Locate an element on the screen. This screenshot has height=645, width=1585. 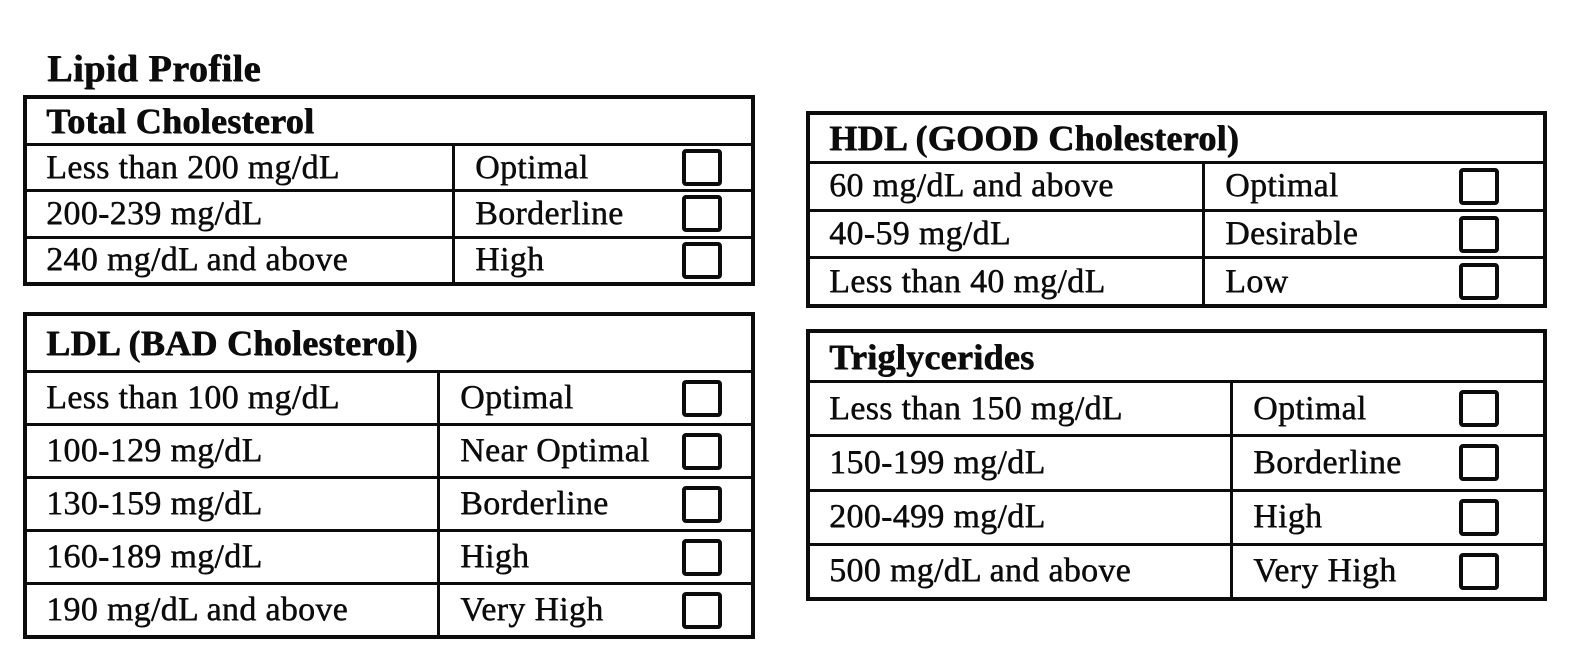
range-text: 150-199 mg/dL is located at coordinates (937, 462).